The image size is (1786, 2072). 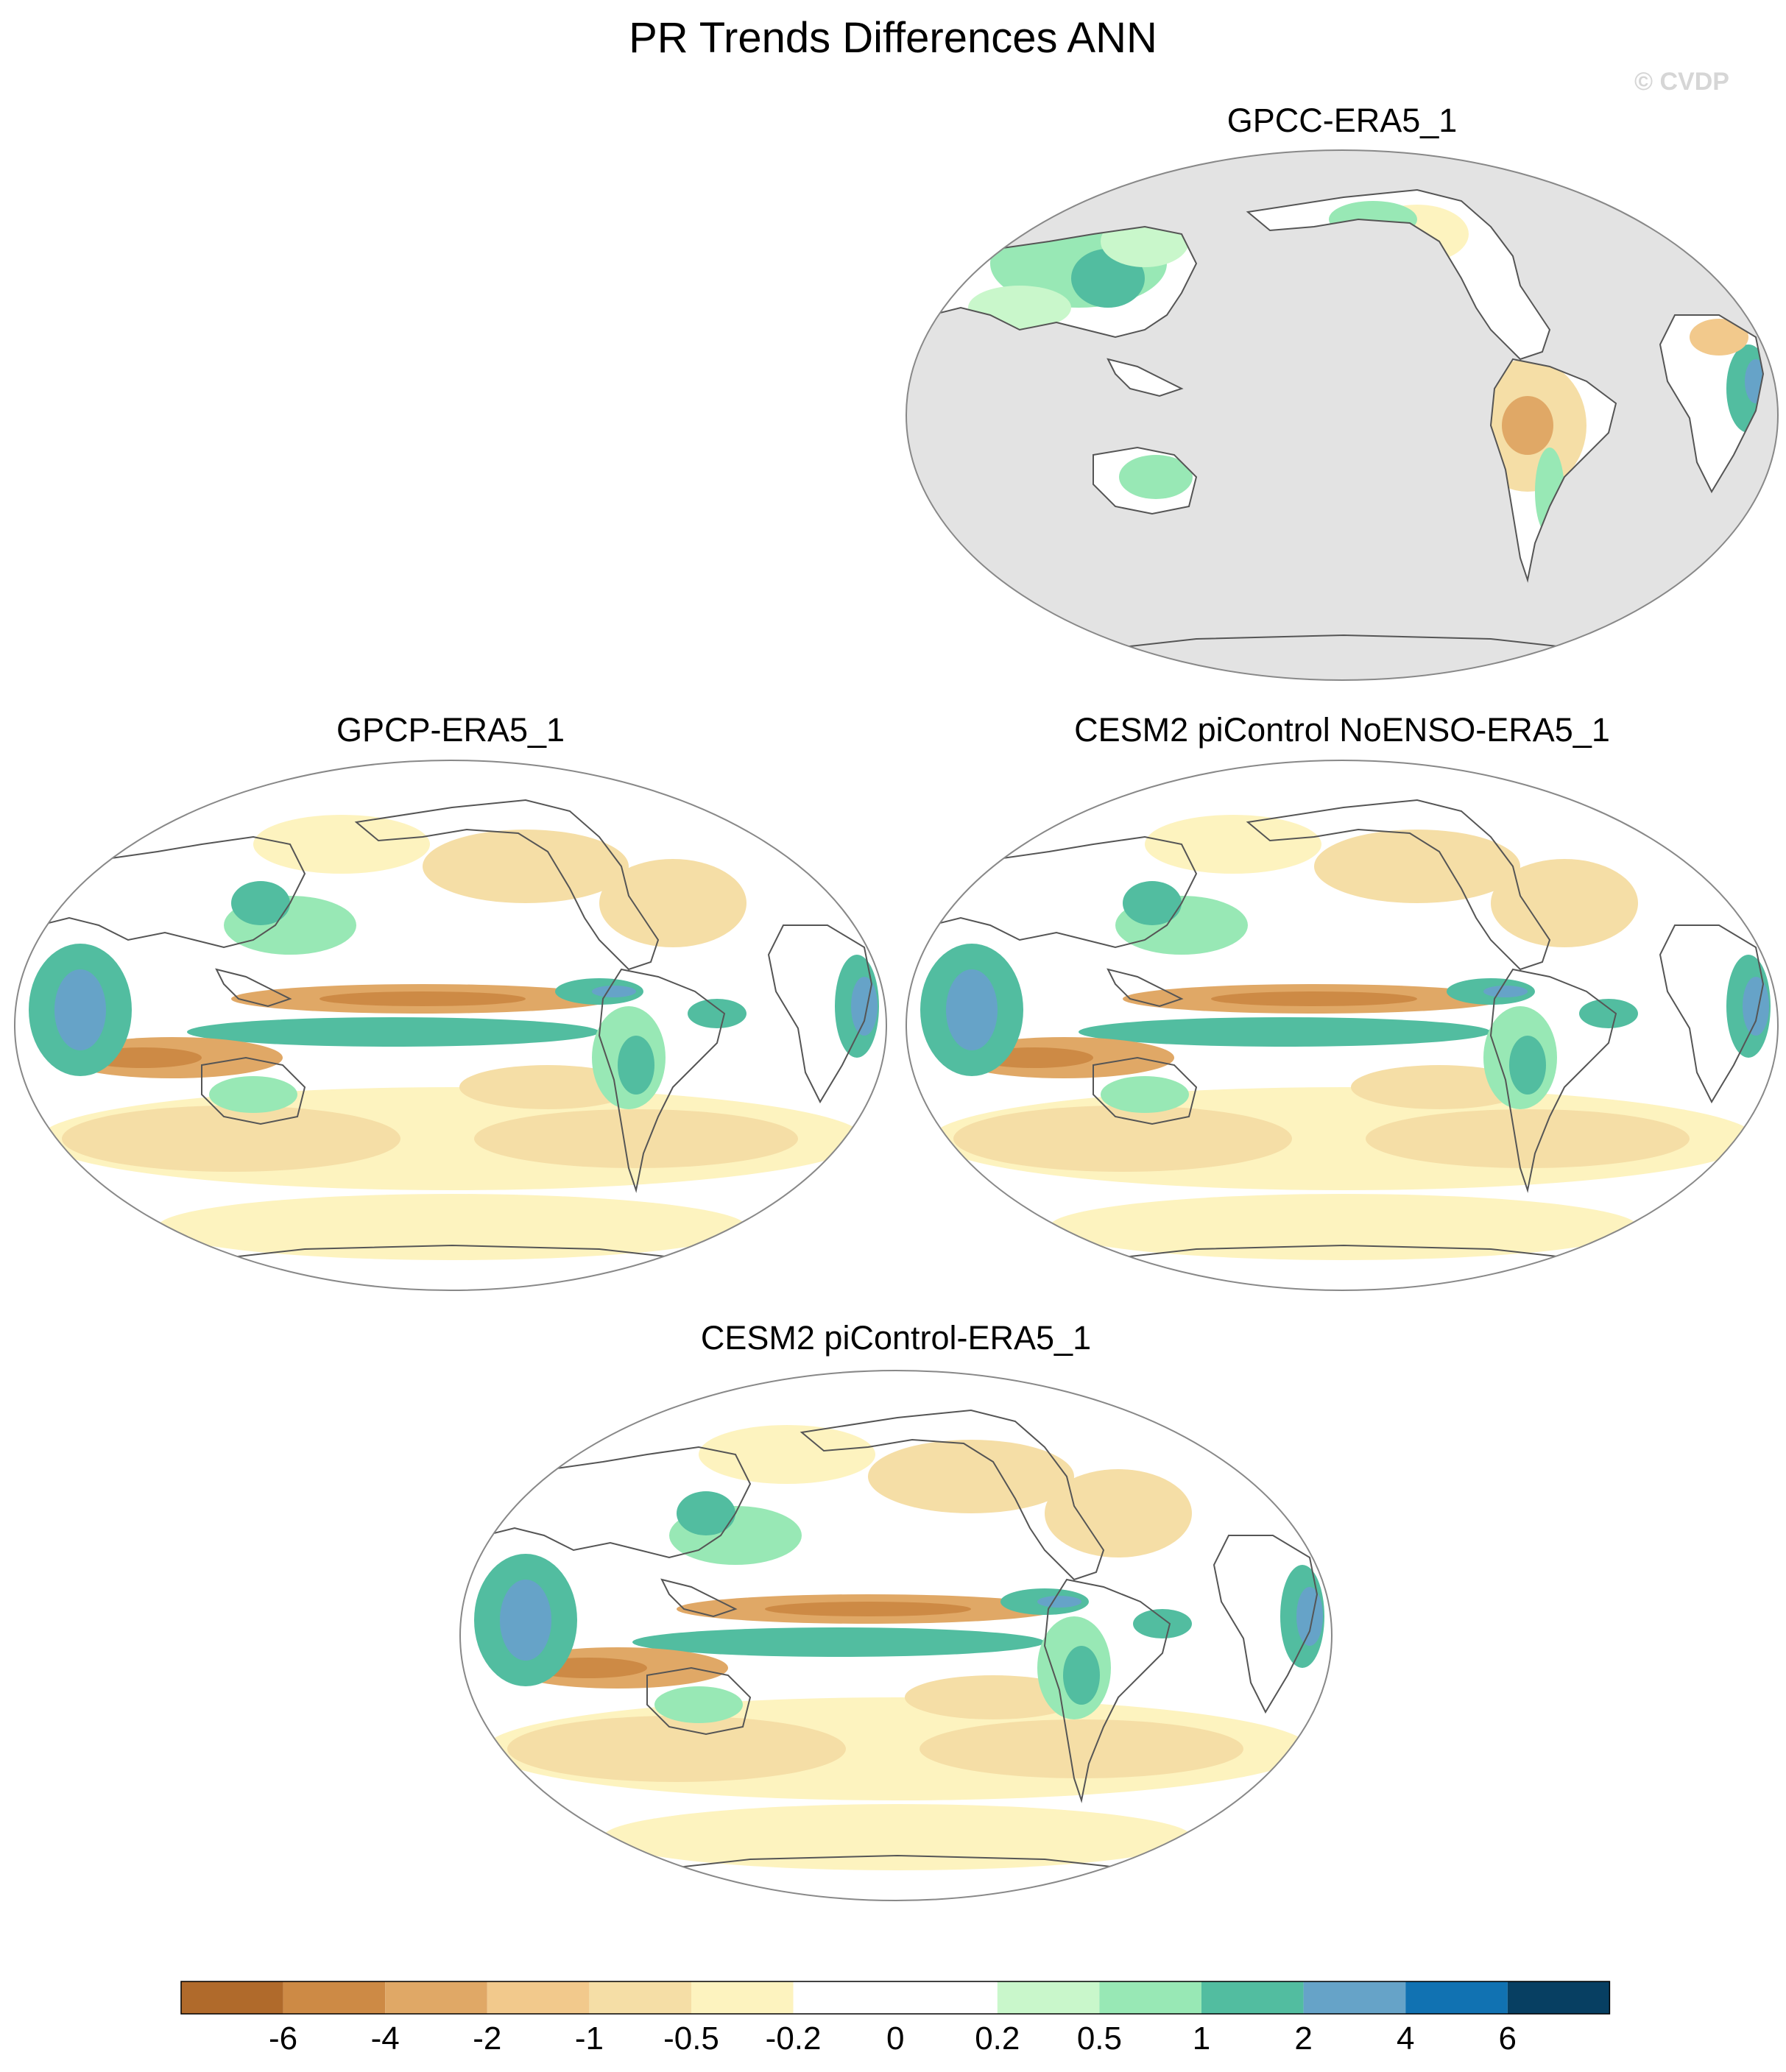 What do you see at coordinates (895, 1998) in the screenshot?
I see `colorbar-border` at bounding box center [895, 1998].